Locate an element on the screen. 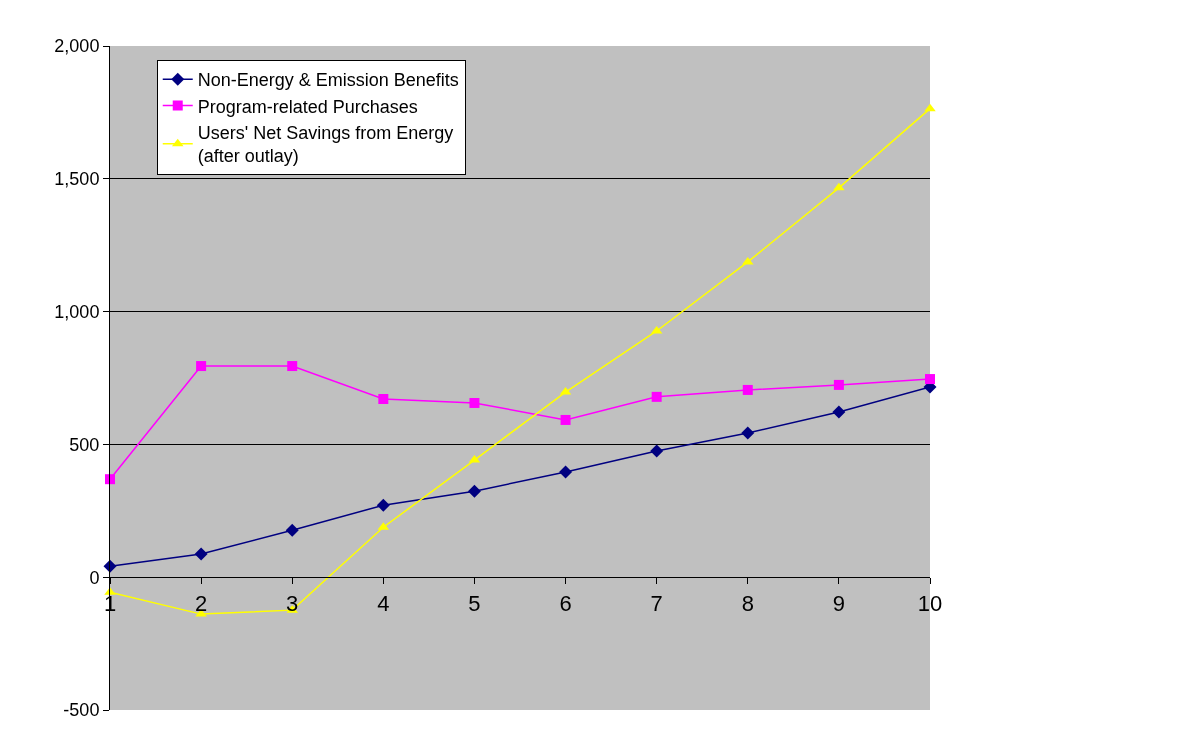 The image size is (1200, 746). y-tick-label: 0 is located at coordinates (94, 577).